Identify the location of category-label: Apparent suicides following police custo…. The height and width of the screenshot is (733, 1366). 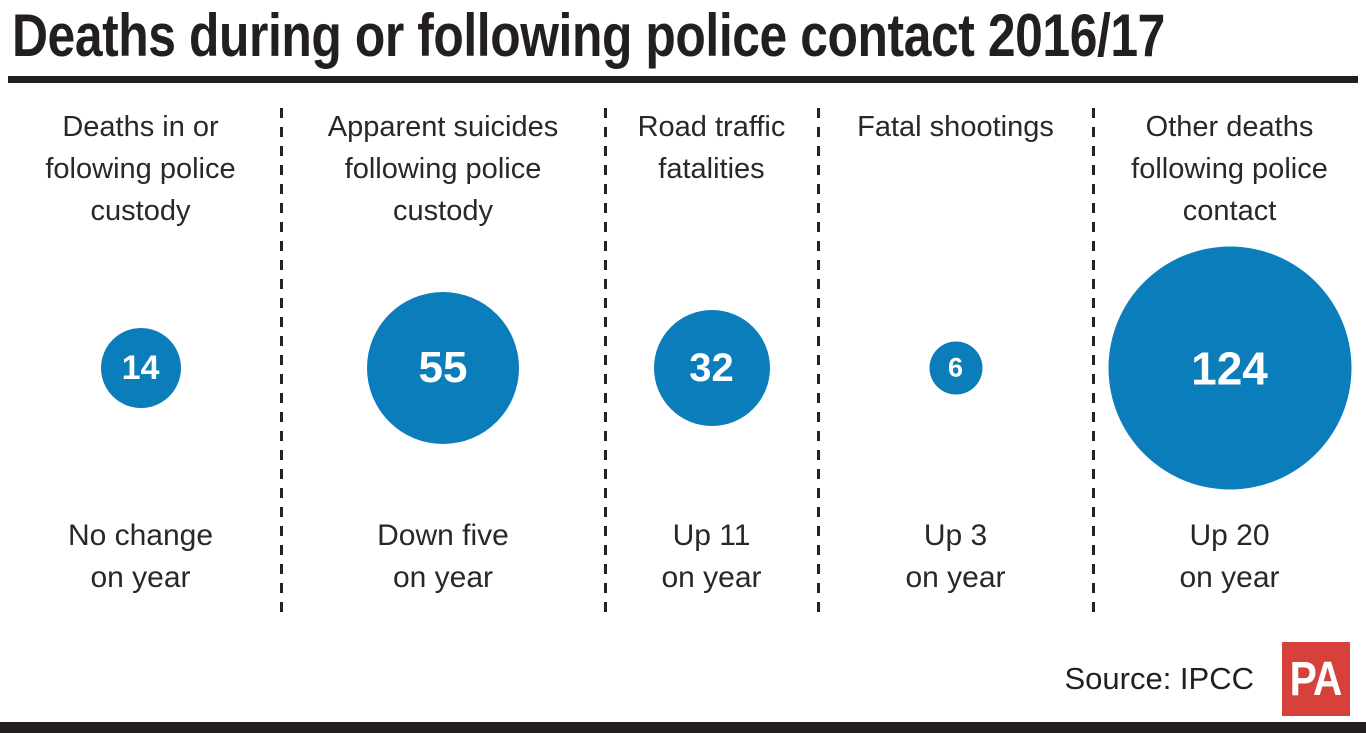
(443, 169).